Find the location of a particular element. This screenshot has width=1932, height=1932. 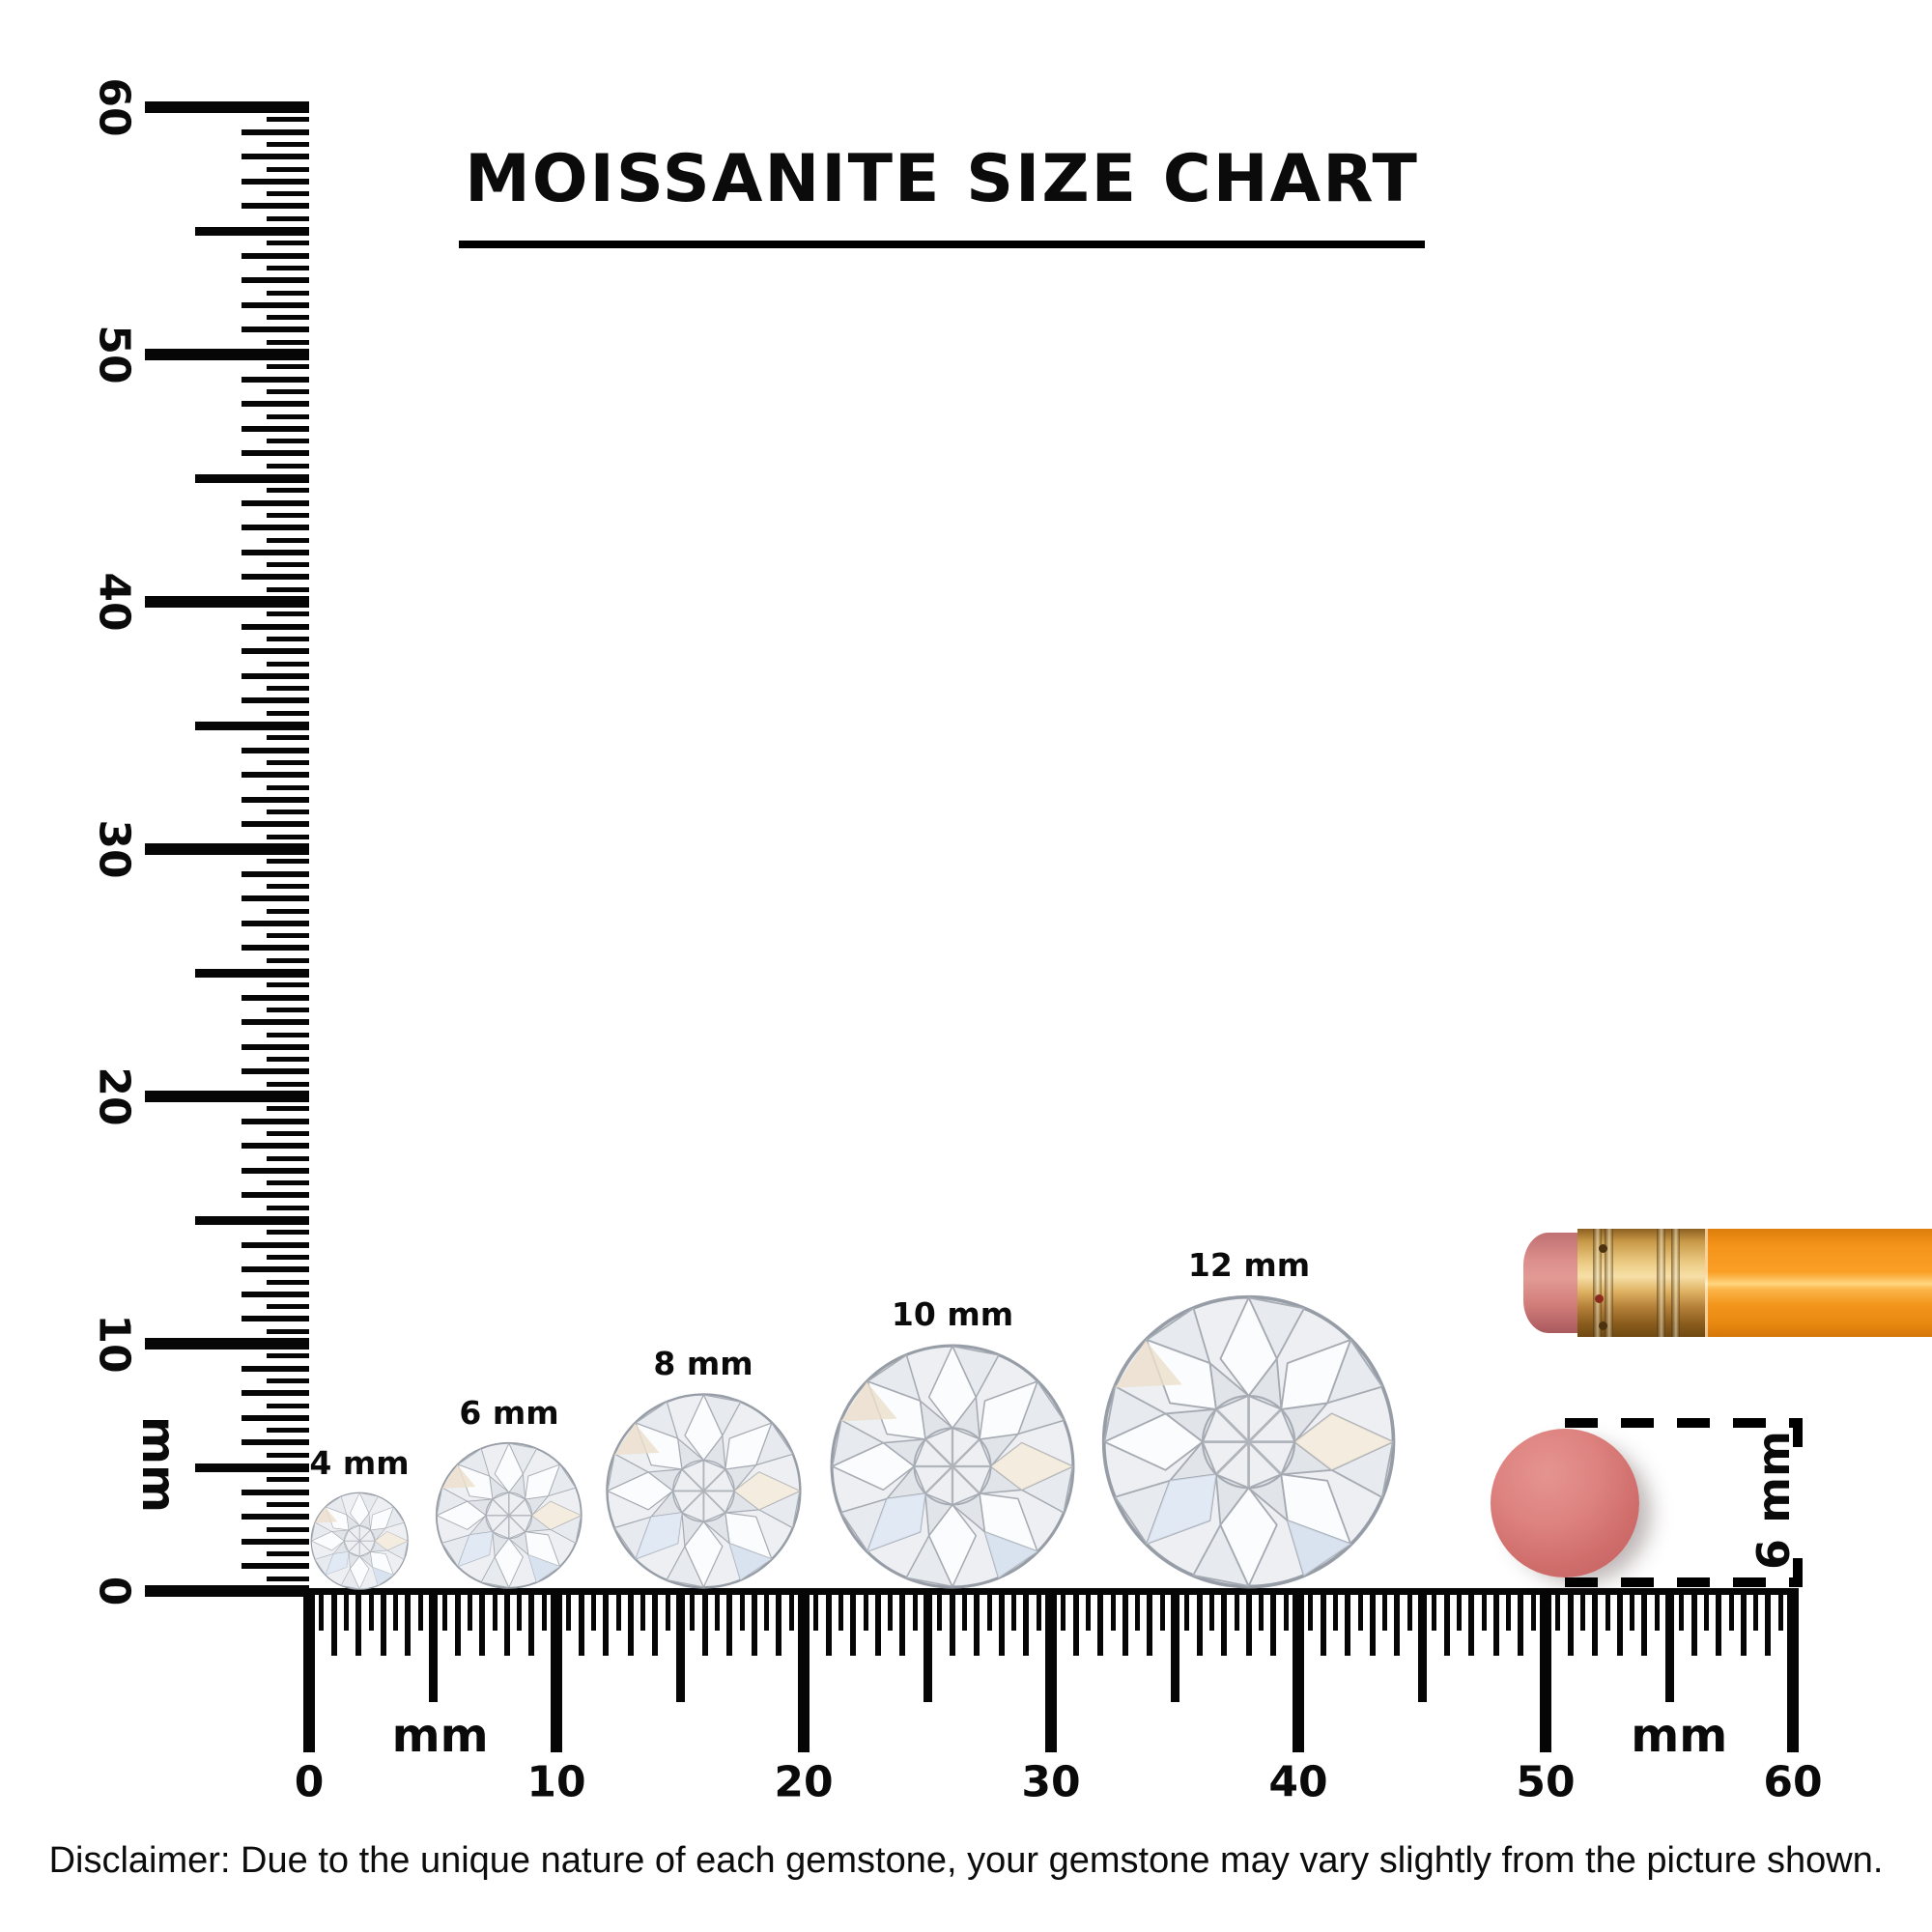

sample-dash-top is located at coordinates (1683, 1423).